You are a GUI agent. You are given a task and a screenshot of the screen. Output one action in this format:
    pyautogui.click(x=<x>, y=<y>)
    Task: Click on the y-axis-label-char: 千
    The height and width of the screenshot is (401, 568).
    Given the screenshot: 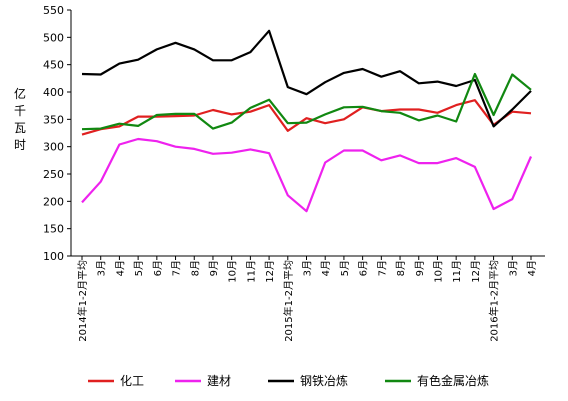 What is the action you would take?
    pyautogui.click(x=20, y=111)
    